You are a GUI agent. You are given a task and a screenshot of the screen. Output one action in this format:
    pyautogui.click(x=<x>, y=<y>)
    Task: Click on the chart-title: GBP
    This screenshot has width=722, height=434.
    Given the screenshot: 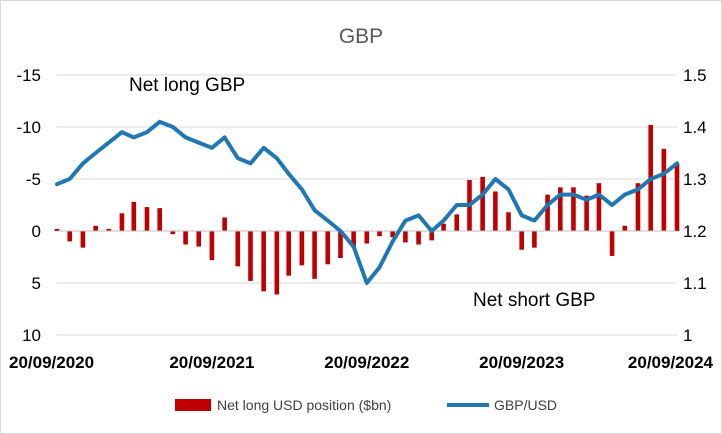 What is the action you would take?
    pyautogui.click(x=361, y=36)
    